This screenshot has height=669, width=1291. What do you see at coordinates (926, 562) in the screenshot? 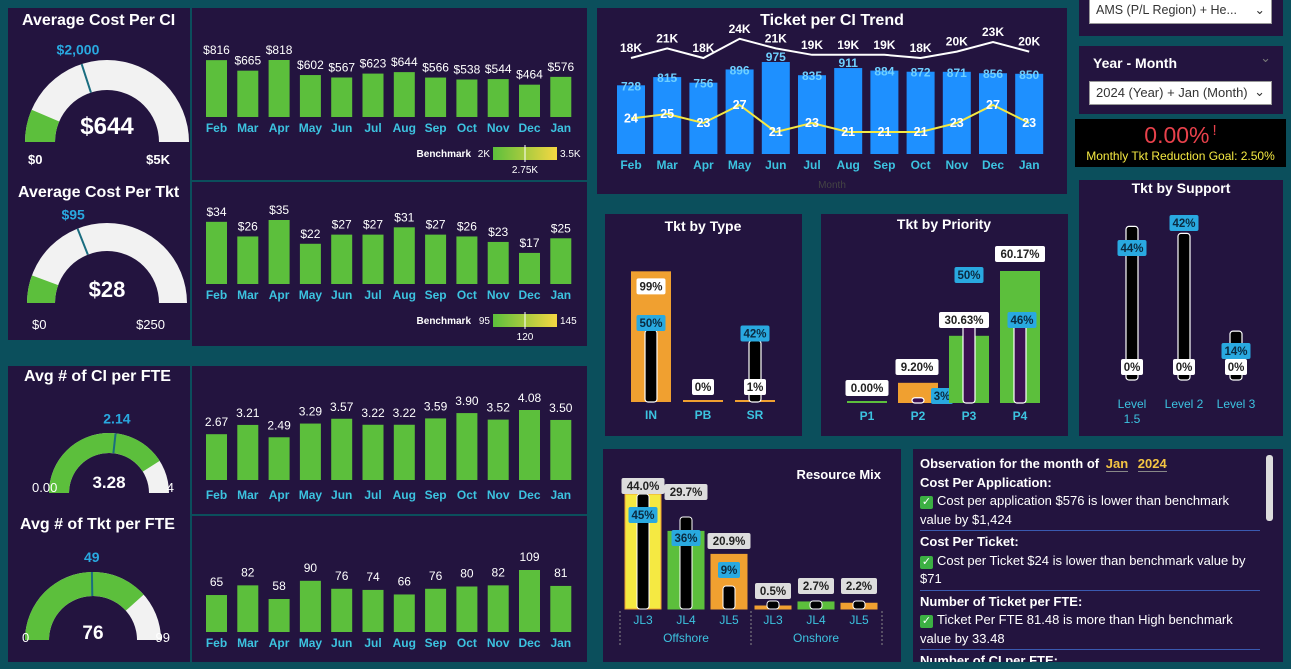
I see `check-icon: ✓` at bounding box center [926, 562].